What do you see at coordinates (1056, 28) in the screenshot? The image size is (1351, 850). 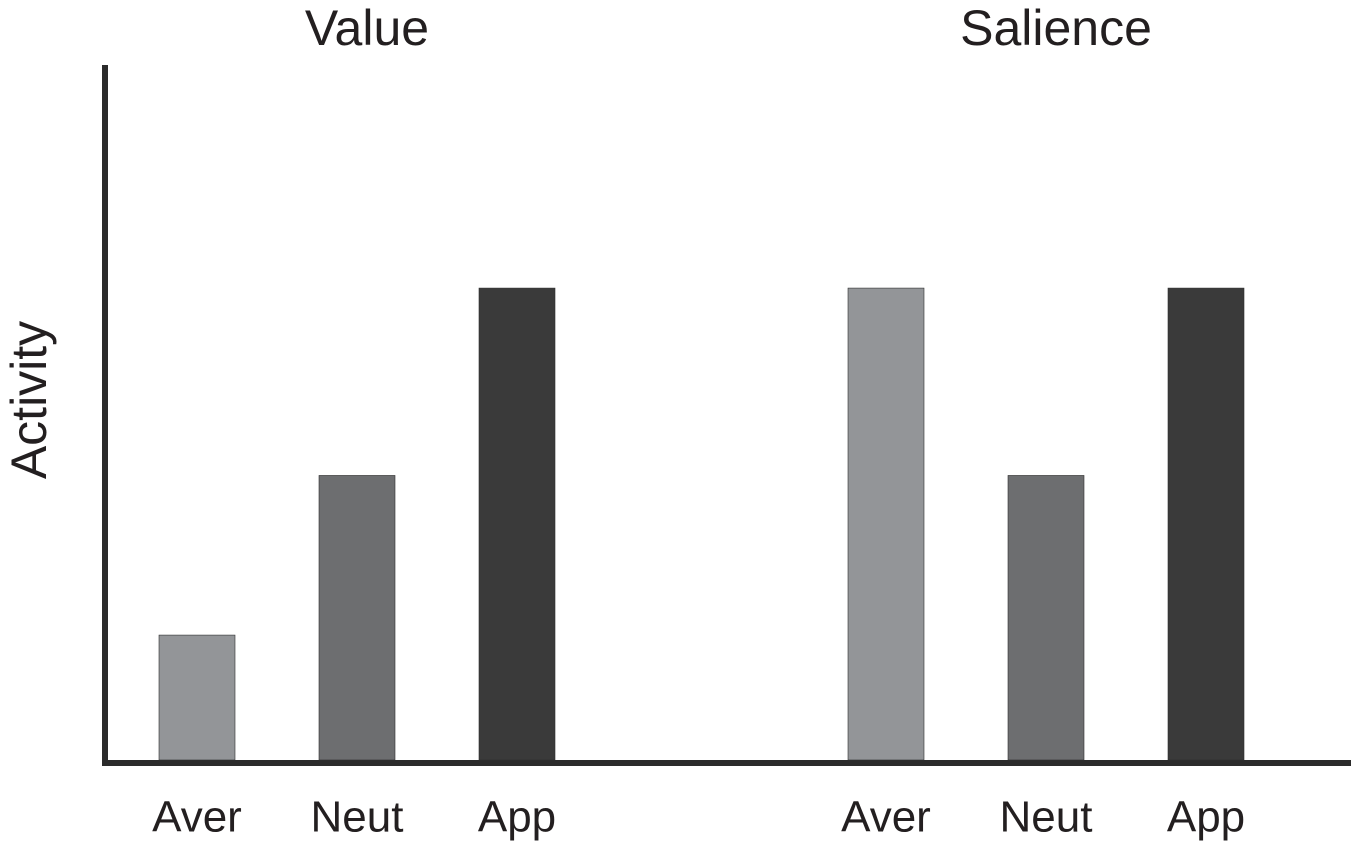 I see `chart-title: Salience` at bounding box center [1056, 28].